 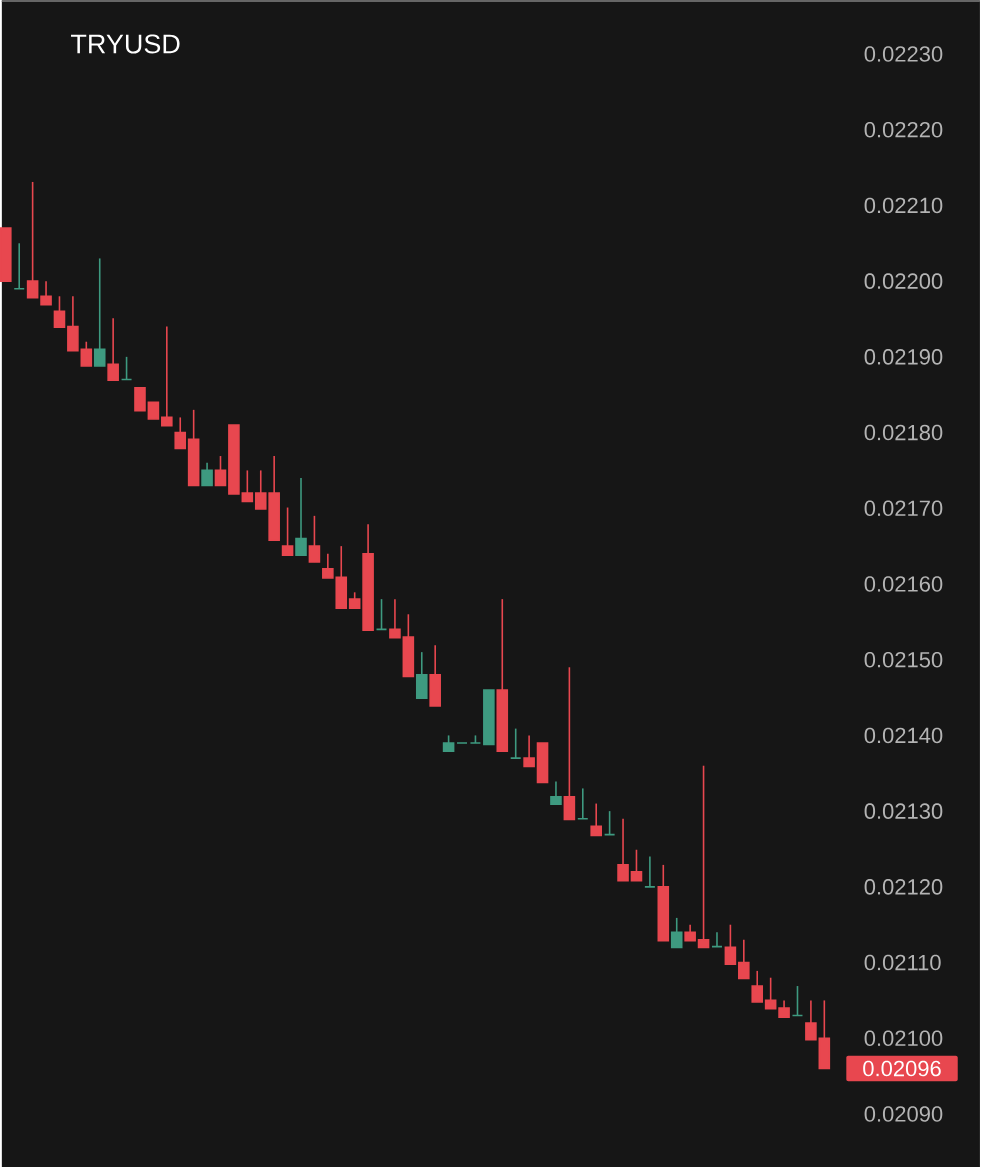 I want to click on y-tick-label: 0.02150, so click(x=903, y=659).